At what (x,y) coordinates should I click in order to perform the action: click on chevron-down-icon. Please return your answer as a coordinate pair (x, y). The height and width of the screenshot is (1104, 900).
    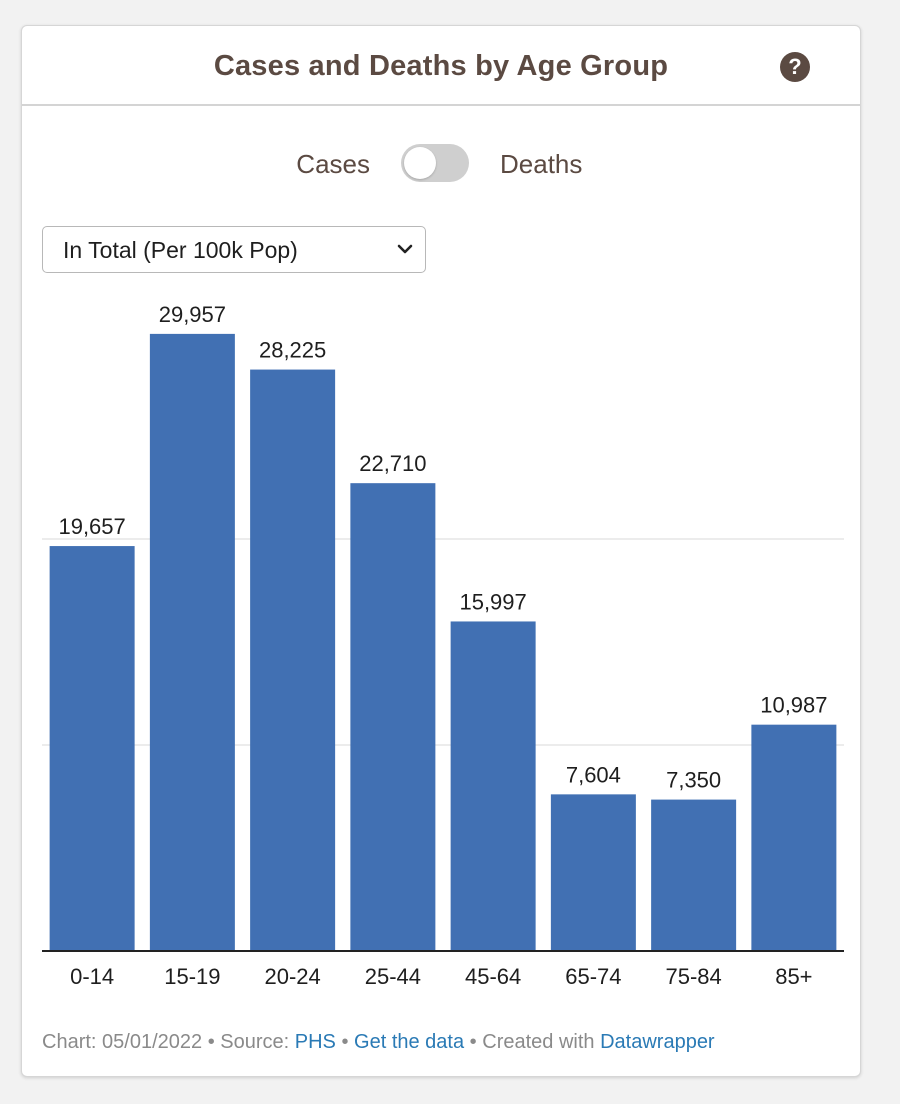
    Looking at the image, I should click on (405, 249).